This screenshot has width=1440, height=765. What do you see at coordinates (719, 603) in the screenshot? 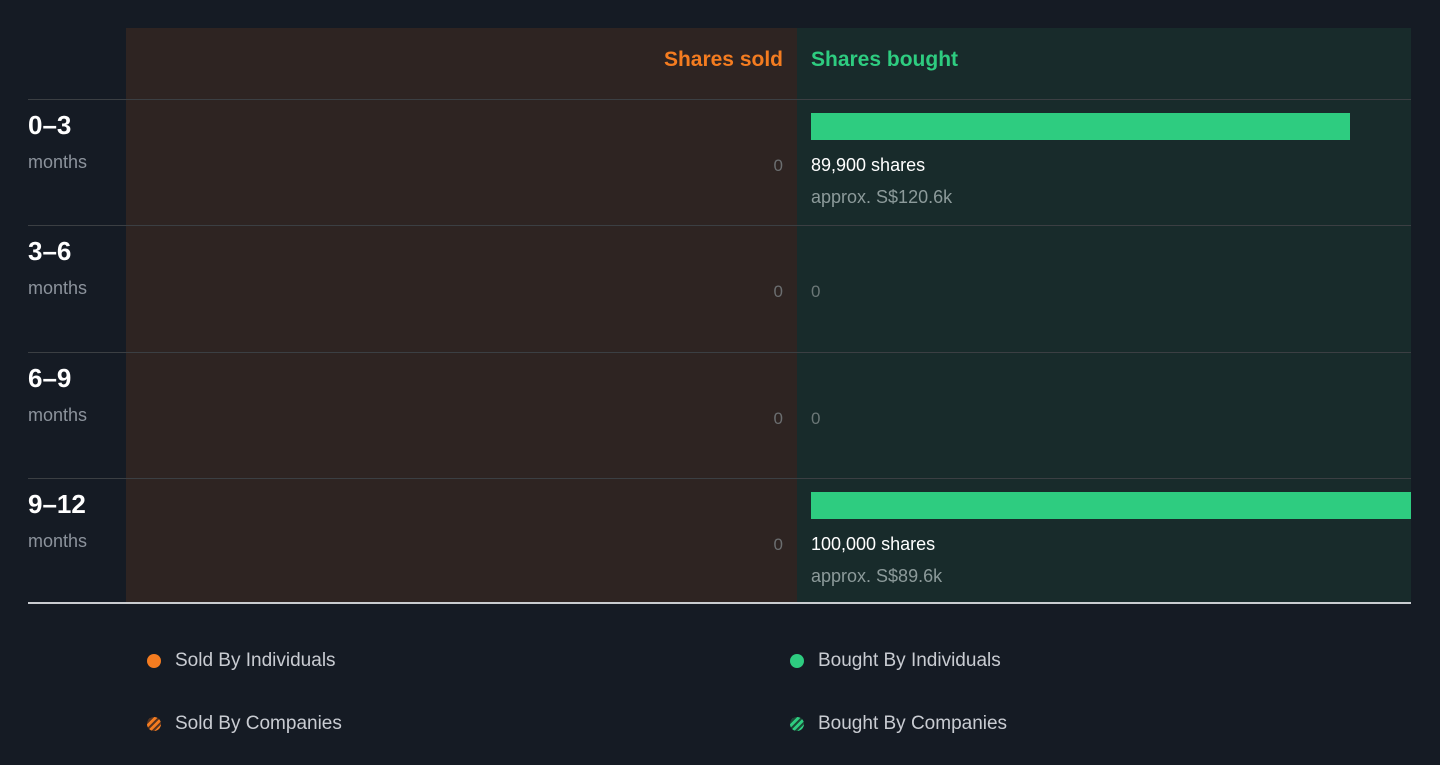
I see `baseline` at bounding box center [719, 603].